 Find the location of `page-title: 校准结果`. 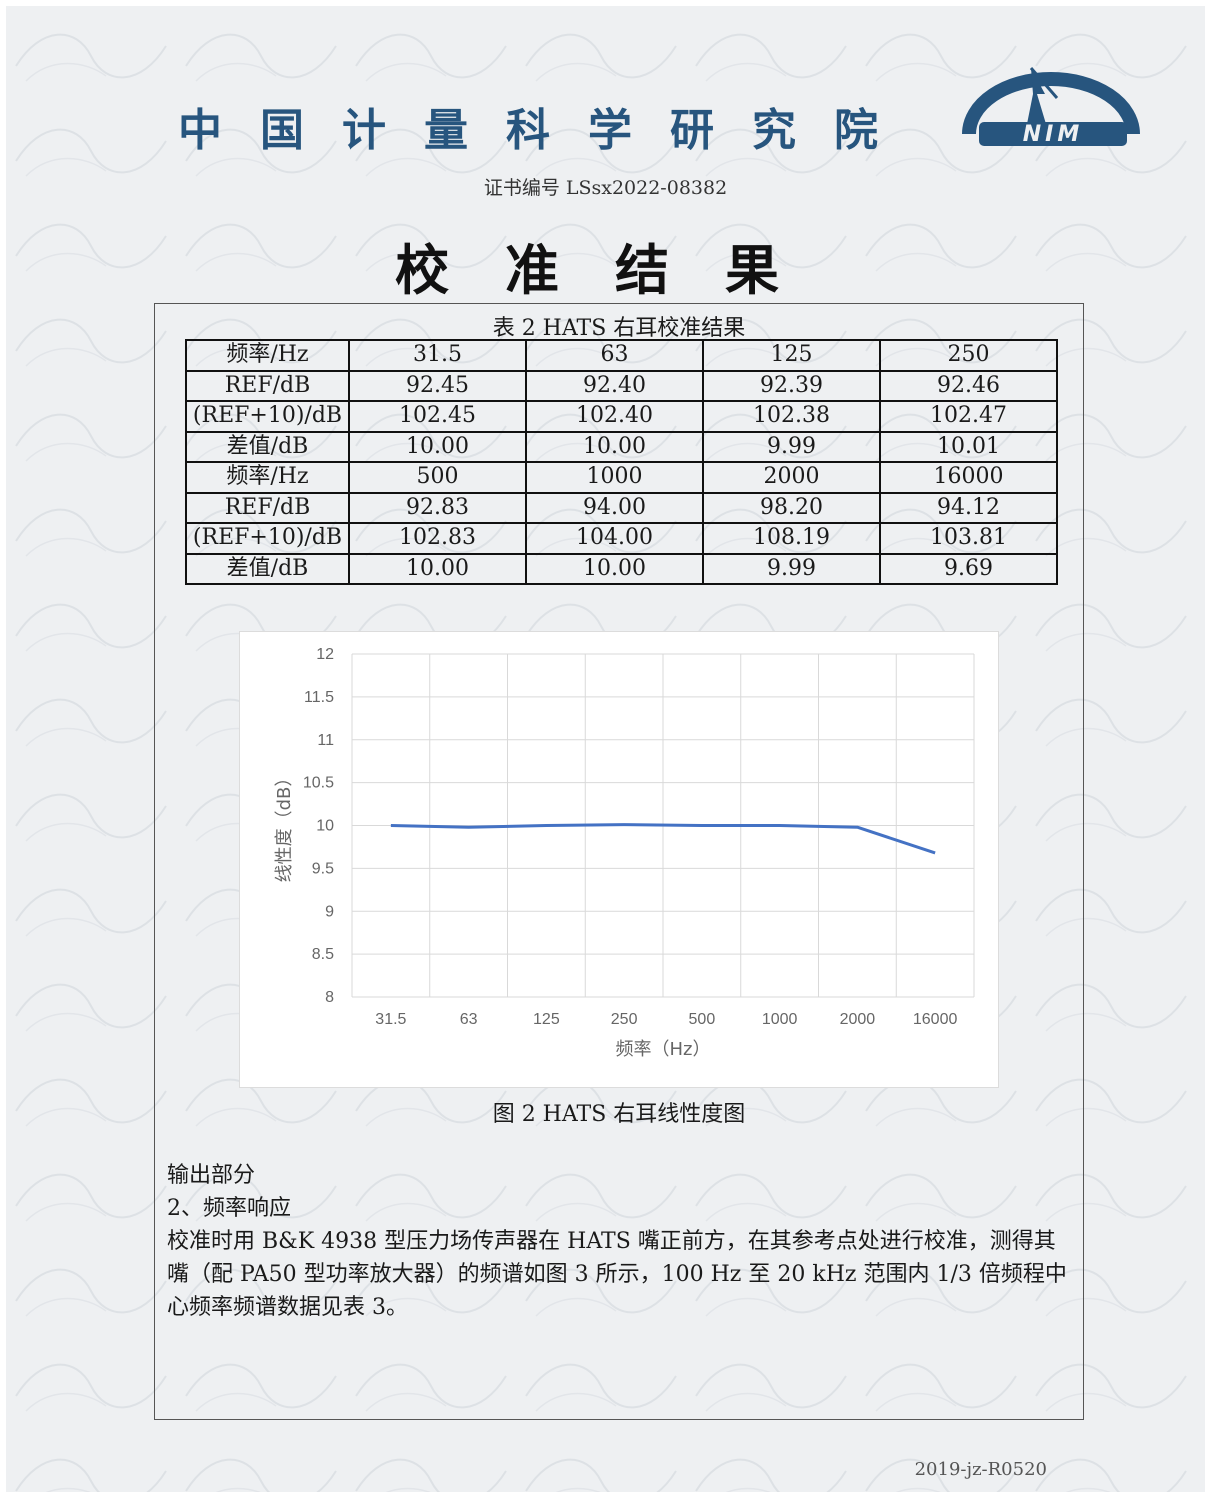

page-title: 校准结果 is located at coordinates (615, 270).